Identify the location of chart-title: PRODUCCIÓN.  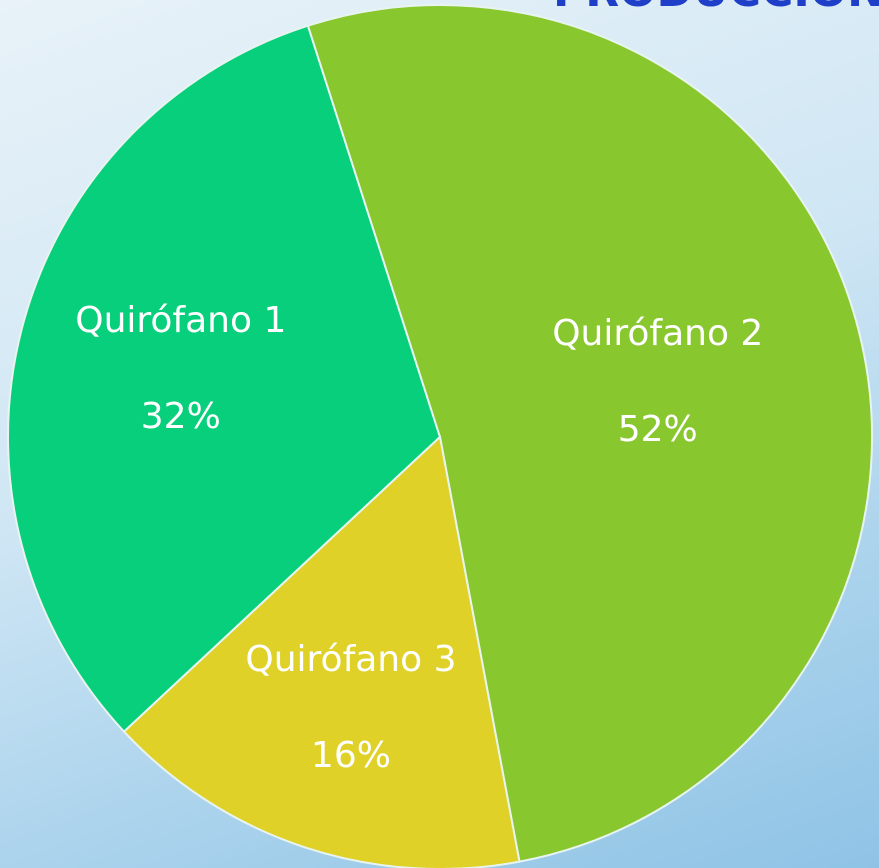
(716, 8).